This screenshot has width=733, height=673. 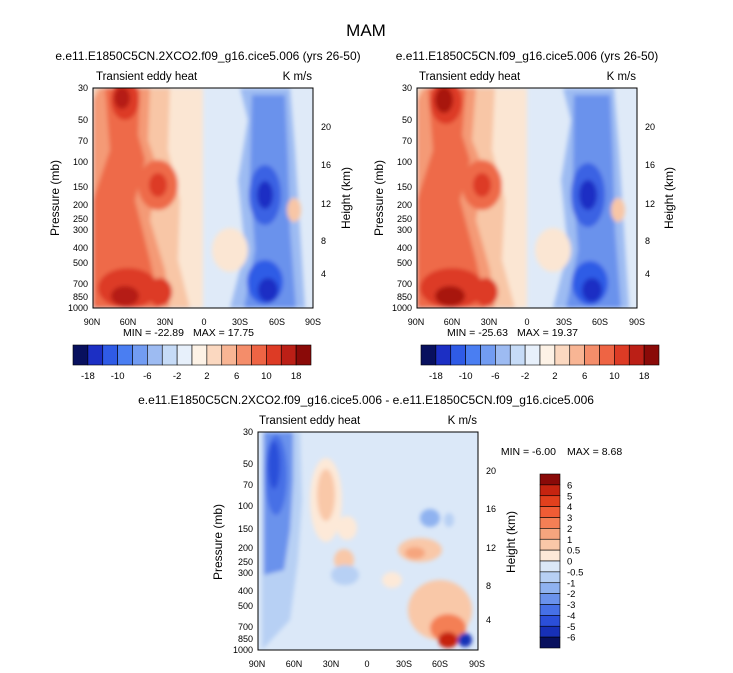 I want to click on panel-c-ytick: 30, so click(x=248, y=432).